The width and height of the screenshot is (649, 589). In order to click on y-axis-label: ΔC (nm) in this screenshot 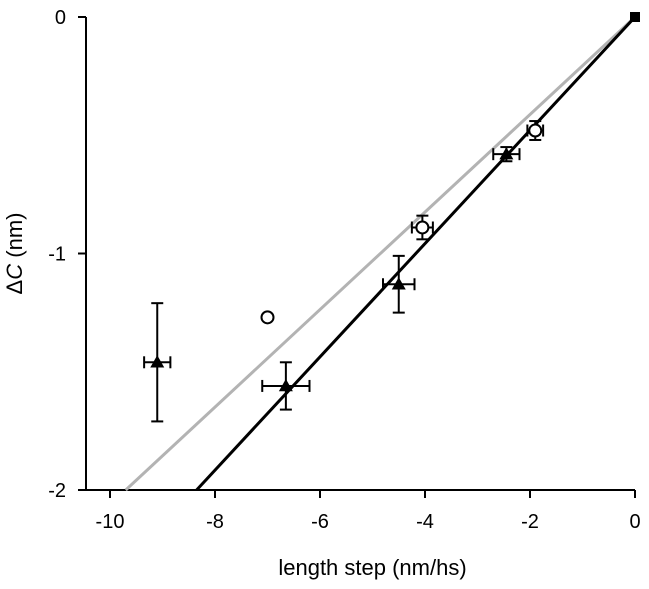, I will do `click(14, 254)`.